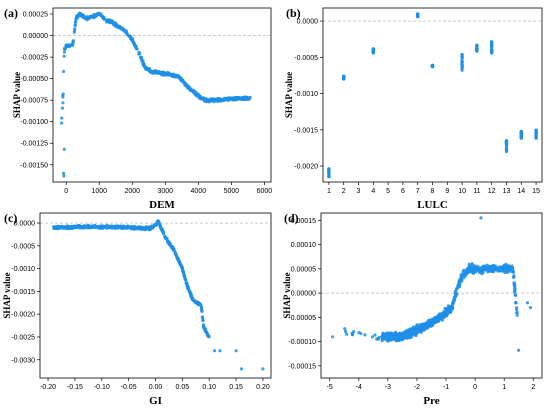 This screenshot has height=409, width=550. Describe the element at coordinates (75, 387) in the screenshot. I see `x-tick-label: -0.15` at that location.